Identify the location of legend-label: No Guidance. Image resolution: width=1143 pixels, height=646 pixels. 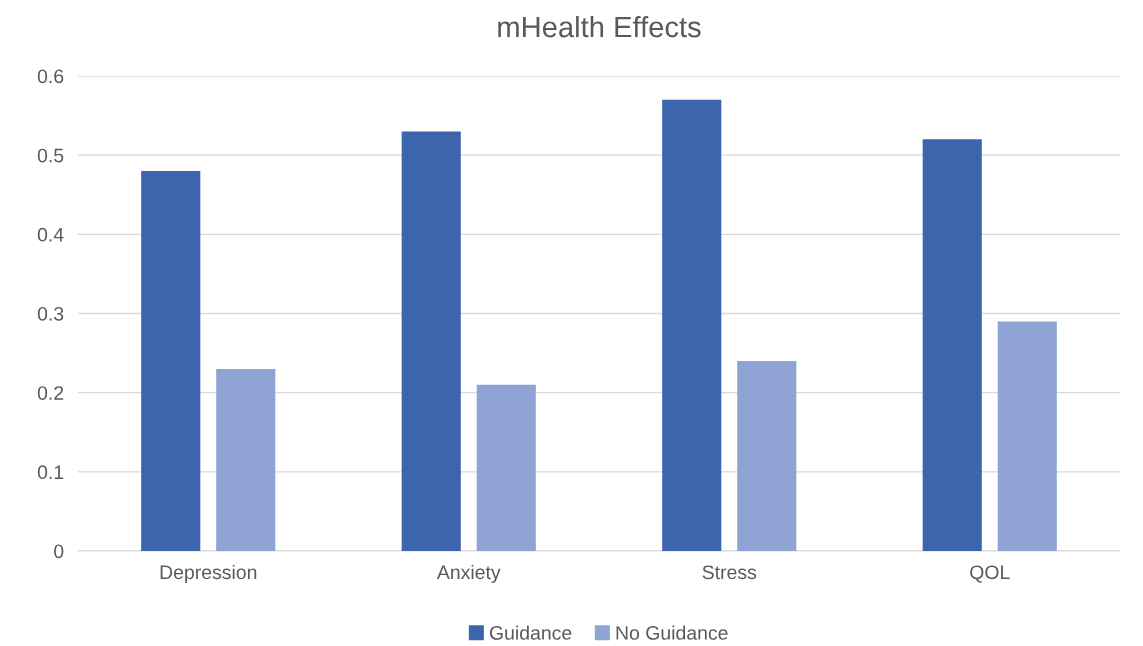
(672, 632).